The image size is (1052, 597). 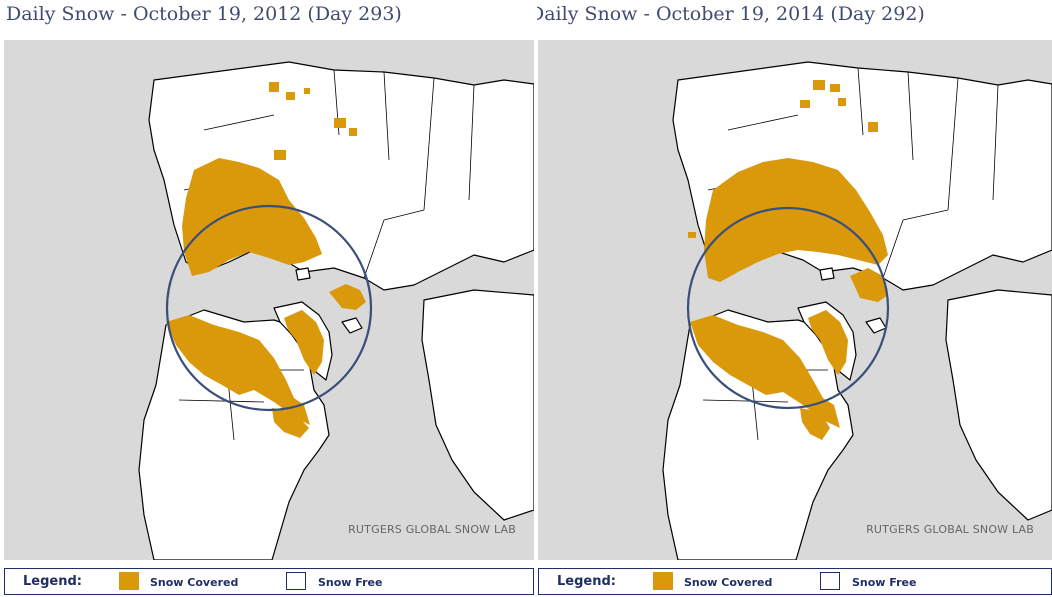 What do you see at coordinates (731, 14) in the screenshot?
I see `map-title: Daily Snow - October 19, 2014 (Day 292)` at bounding box center [731, 14].